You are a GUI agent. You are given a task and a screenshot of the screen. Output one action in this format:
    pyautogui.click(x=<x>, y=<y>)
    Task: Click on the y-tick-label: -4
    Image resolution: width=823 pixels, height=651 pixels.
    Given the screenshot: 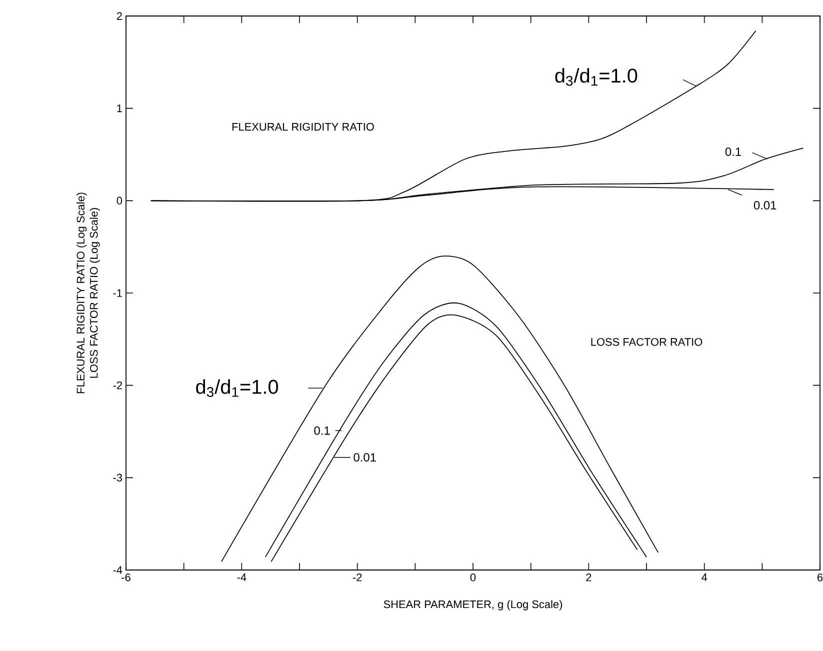 What is the action you would take?
    pyautogui.click(x=117, y=570)
    